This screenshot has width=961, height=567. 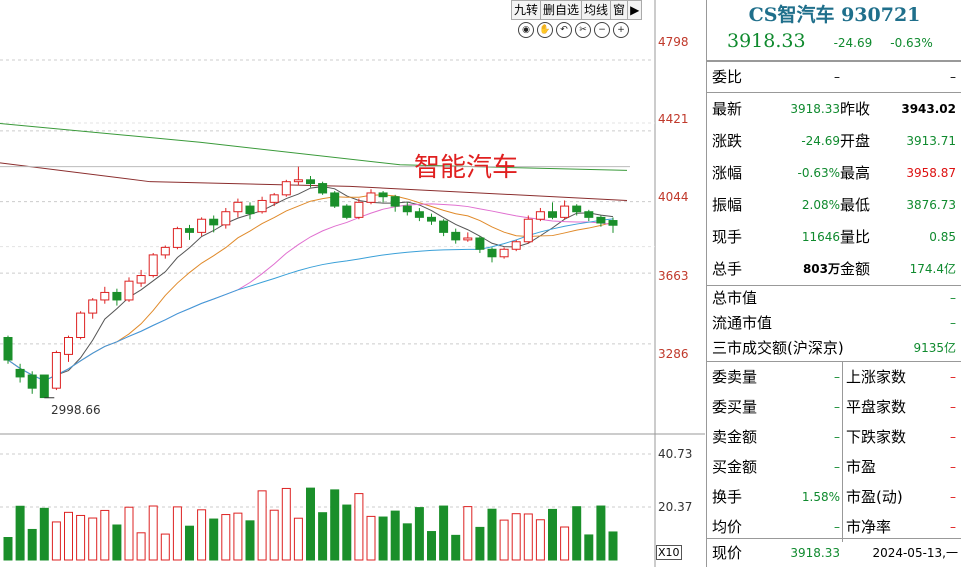 What do you see at coordinates (818, 173) in the screenshot?
I see `quote-value: -0.63%` at bounding box center [818, 173].